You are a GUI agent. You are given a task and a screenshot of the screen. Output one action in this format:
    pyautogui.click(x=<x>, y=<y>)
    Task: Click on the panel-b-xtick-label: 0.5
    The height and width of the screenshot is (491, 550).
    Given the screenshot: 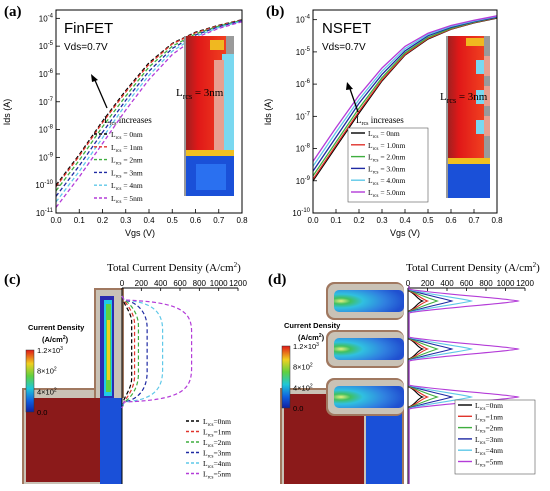 What is the action you would take?
    pyautogui.click(x=428, y=220)
    